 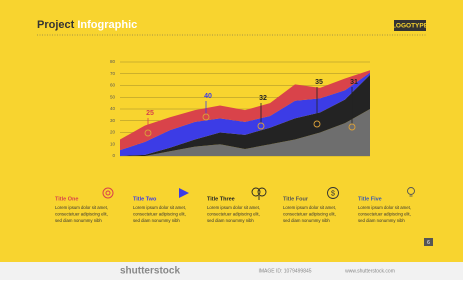 I want to click on y-tick-label: 20, so click(x=113, y=132).